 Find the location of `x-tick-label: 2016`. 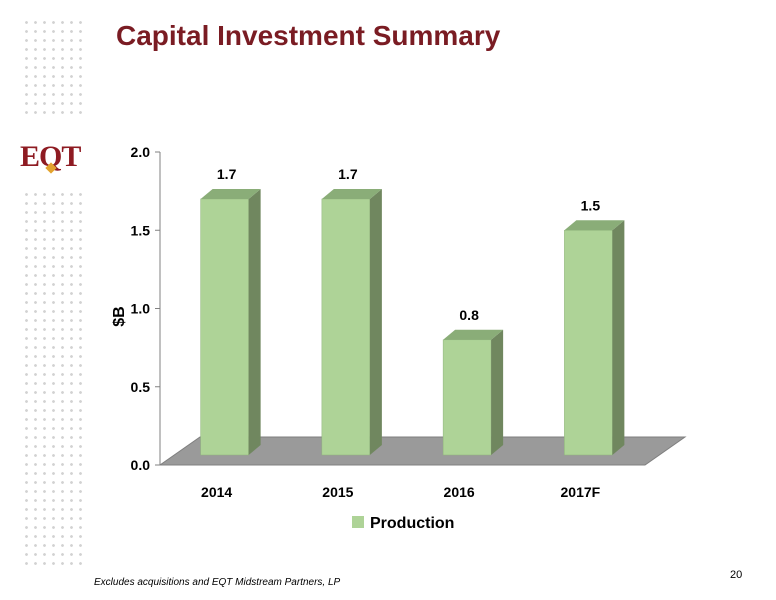

x-tick-label: 2016 is located at coordinates (459, 492).